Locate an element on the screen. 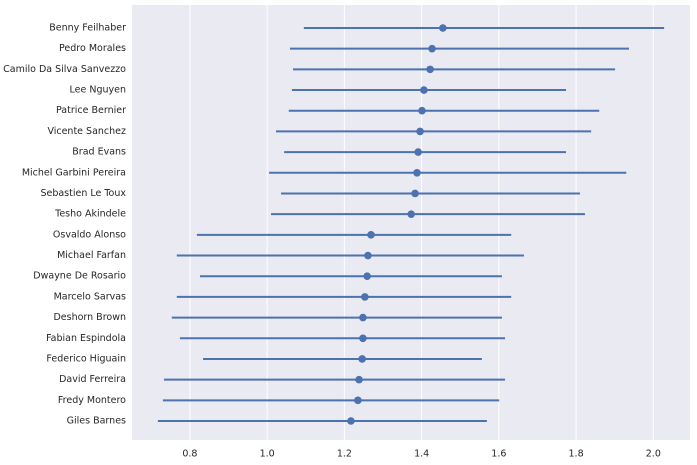  x-tick-label: 1.8 is located at coordinates (576, 454).